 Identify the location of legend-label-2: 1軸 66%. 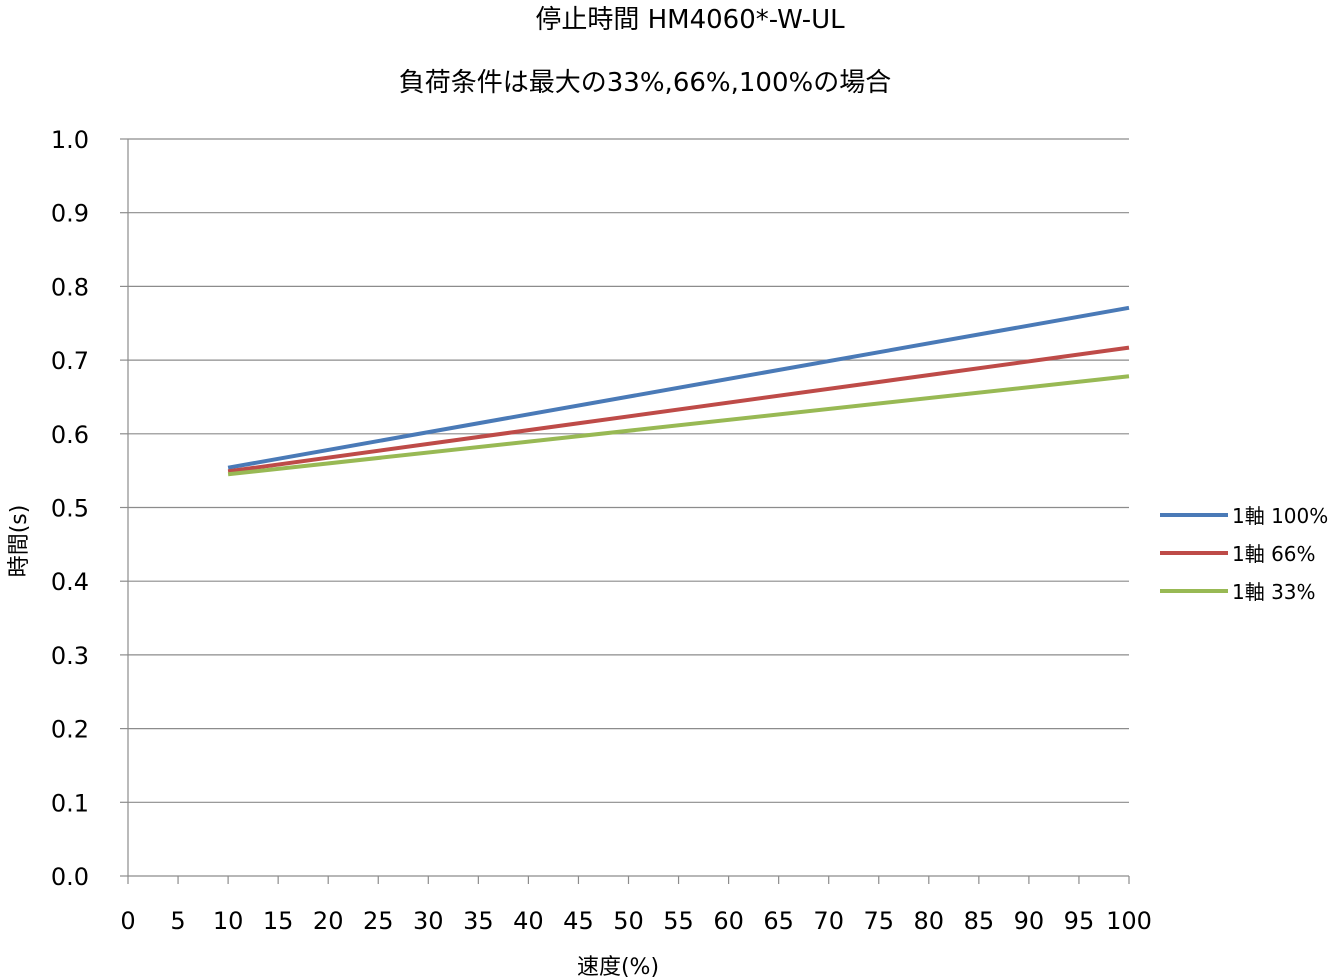
(1274, 554).